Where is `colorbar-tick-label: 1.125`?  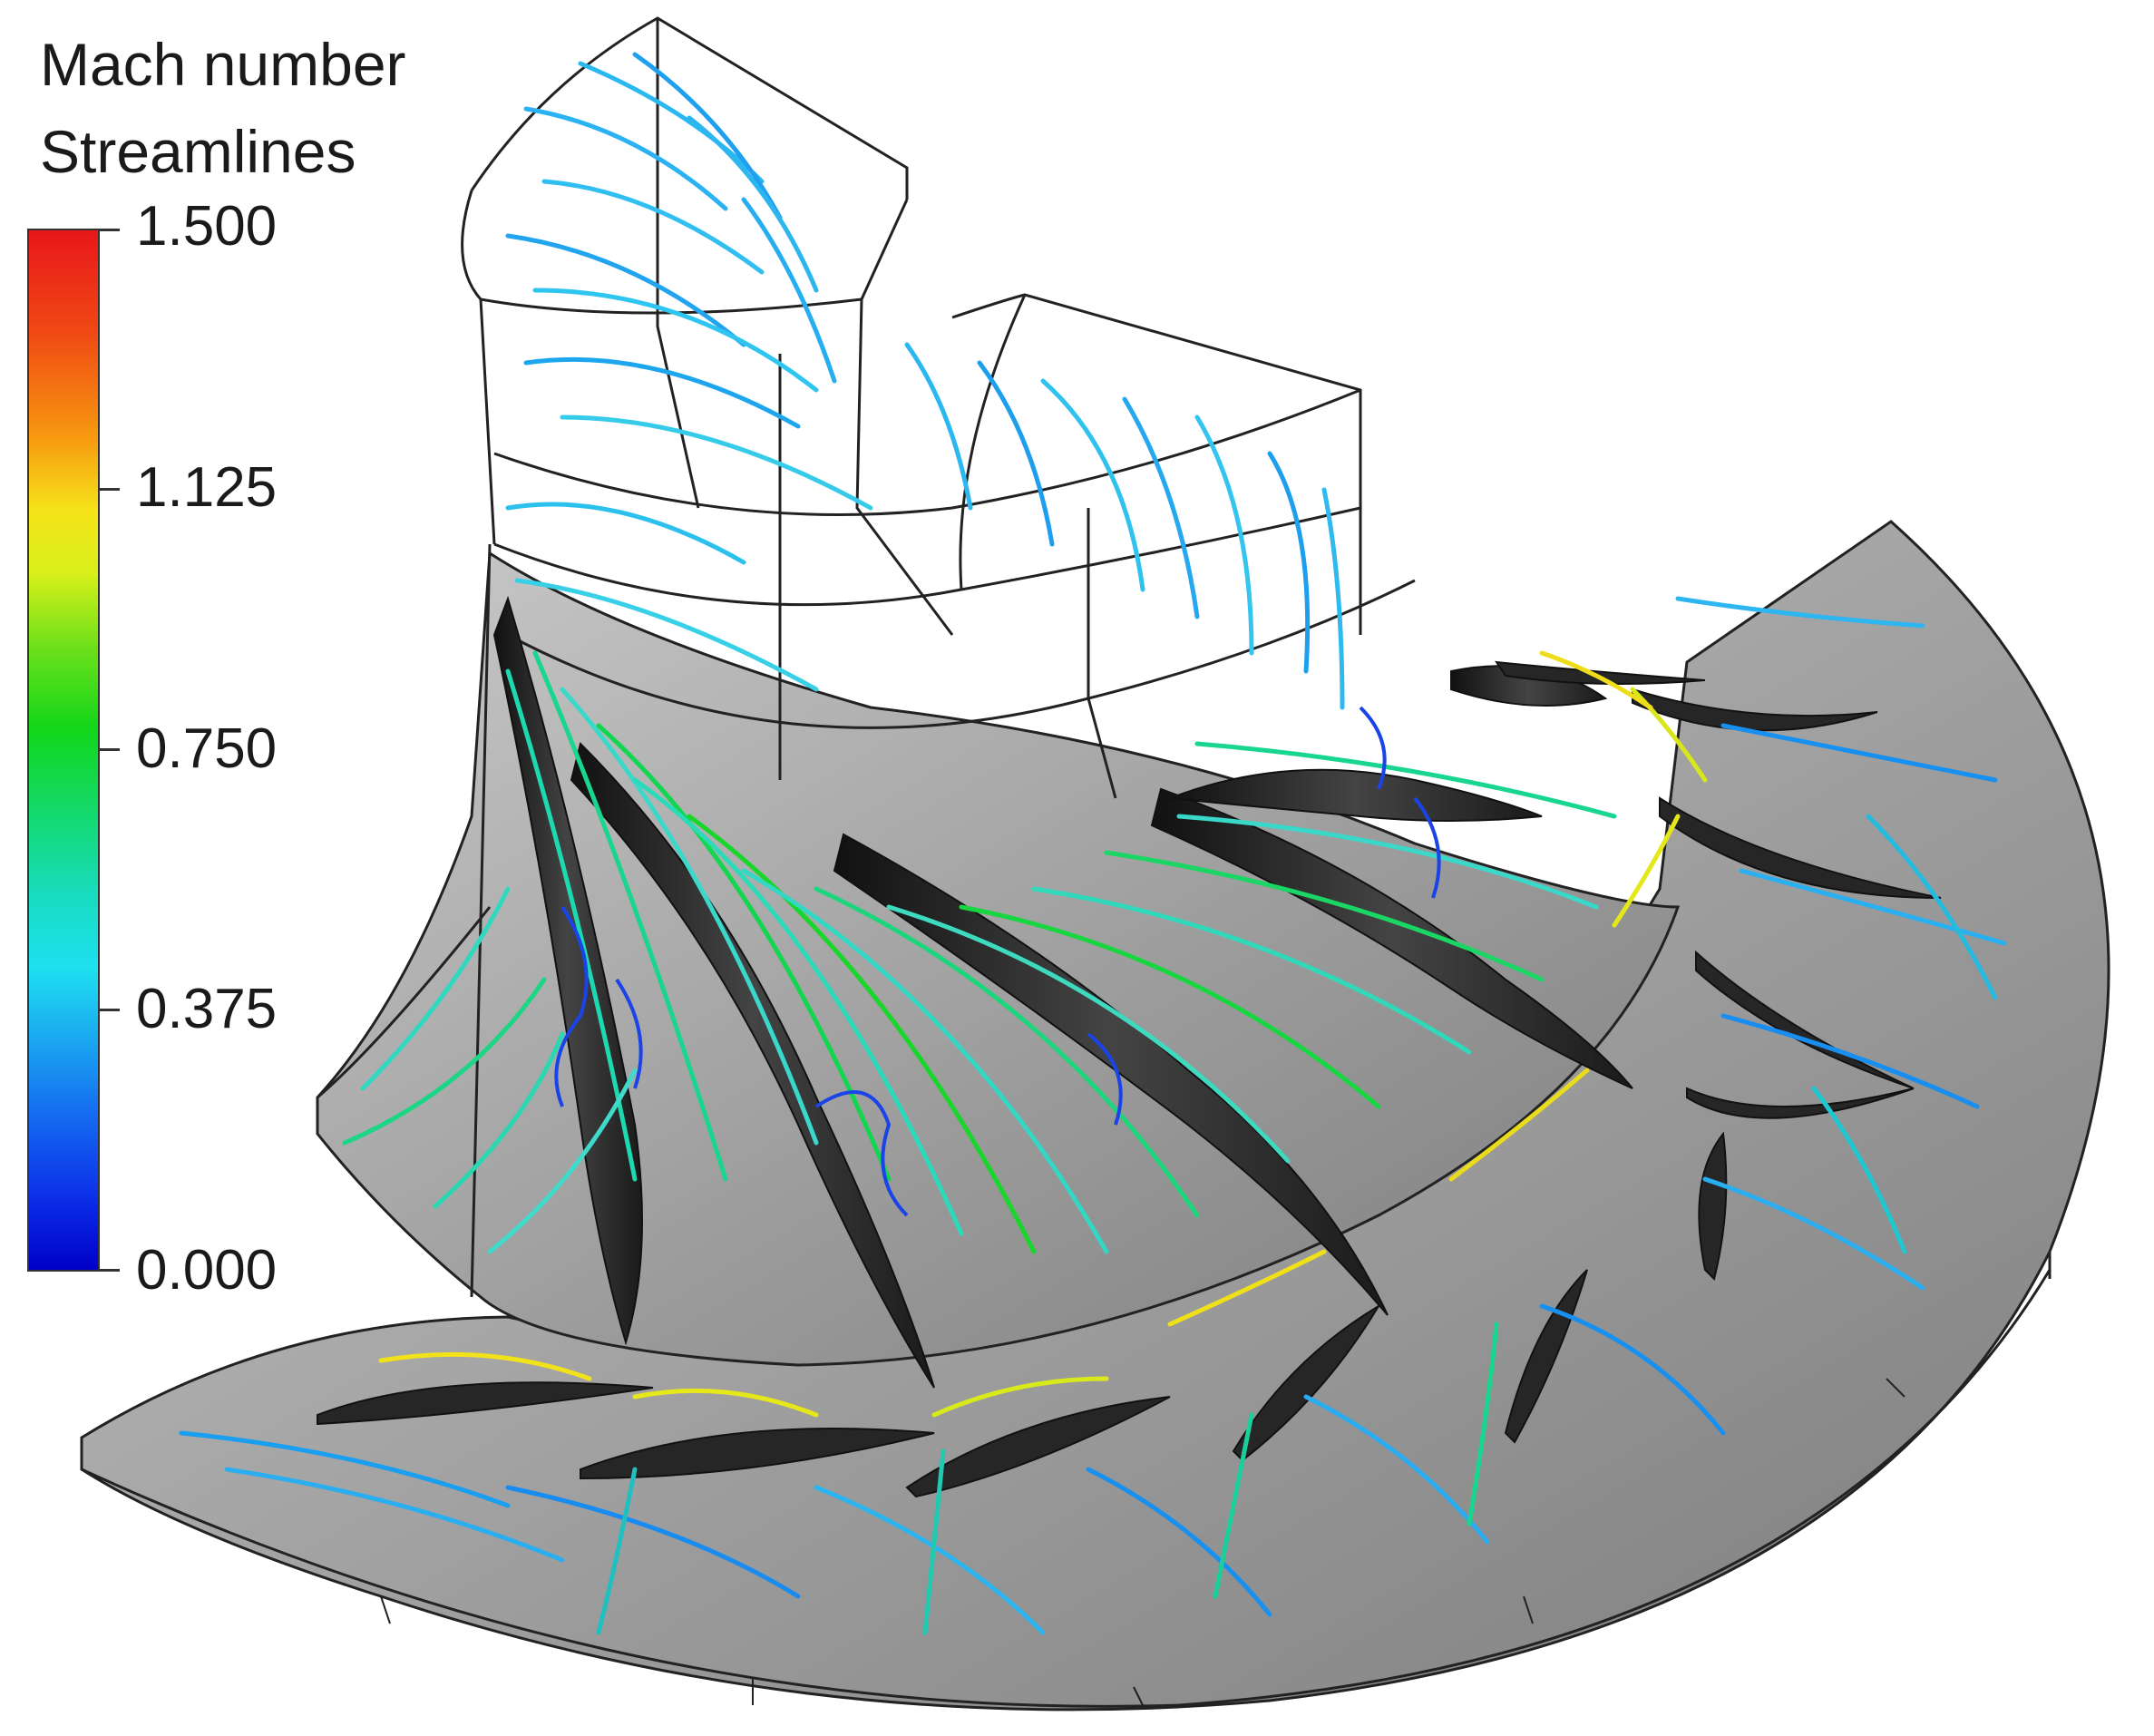 colorbar-tick-label: 1.125 is located at coordinates (207, 487).